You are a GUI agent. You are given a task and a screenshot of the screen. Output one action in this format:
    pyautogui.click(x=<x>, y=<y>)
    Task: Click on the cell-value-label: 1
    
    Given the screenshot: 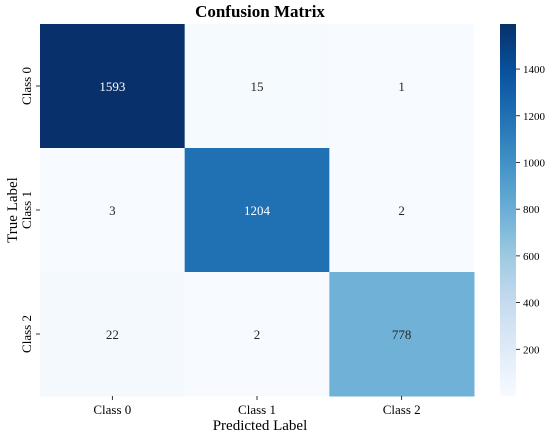 What is the action you would take?
    pyautogui.click(x=401, y=86)
    